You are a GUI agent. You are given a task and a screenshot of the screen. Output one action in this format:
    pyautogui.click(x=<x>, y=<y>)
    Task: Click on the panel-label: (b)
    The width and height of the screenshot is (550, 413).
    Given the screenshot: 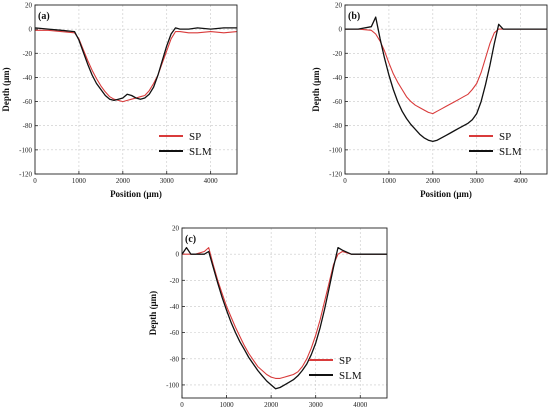 What is the action you would take?
    pyautogui.click(x=354, y=16)
    